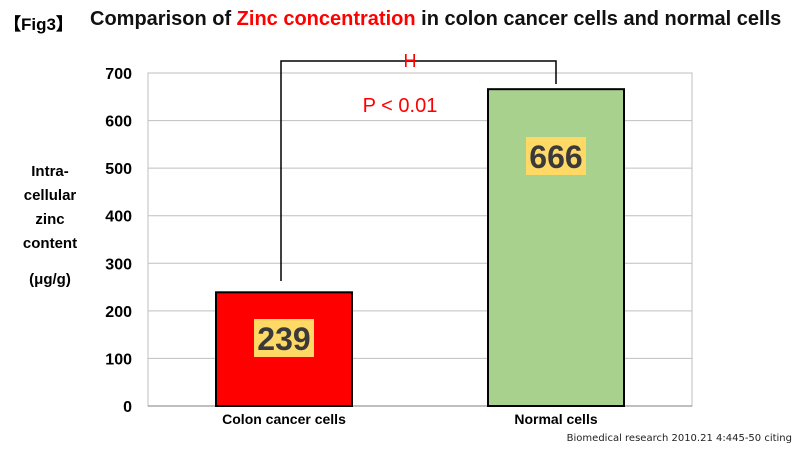 The image size is (800, 450). Describe the element at coordinates (118, 264) in the screenshot. I see `y-tick-label: 300` at that location.